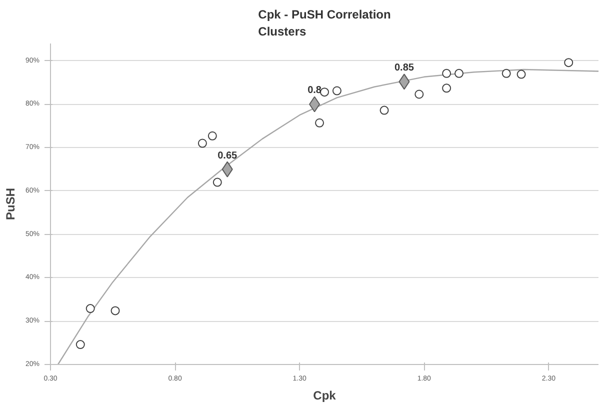 This screenshot has height=409, width=616. Describe the element at coordinates (404, 68) in the screenshot. I see `annotation: 0.85` at that location.